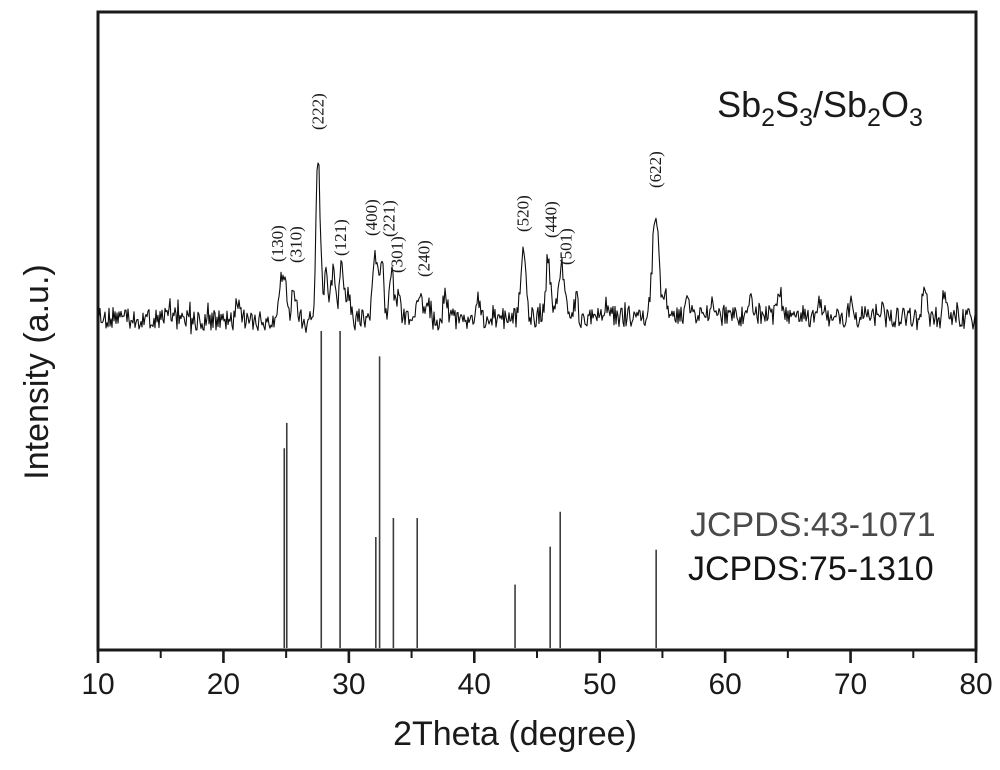 Image resolution: width=1000 pixels, height=770 pixels. Describe the element at coordinates (820, 108) in the screenshot. I see `sample-title: Sb2S3/Sb2O3` at that location.